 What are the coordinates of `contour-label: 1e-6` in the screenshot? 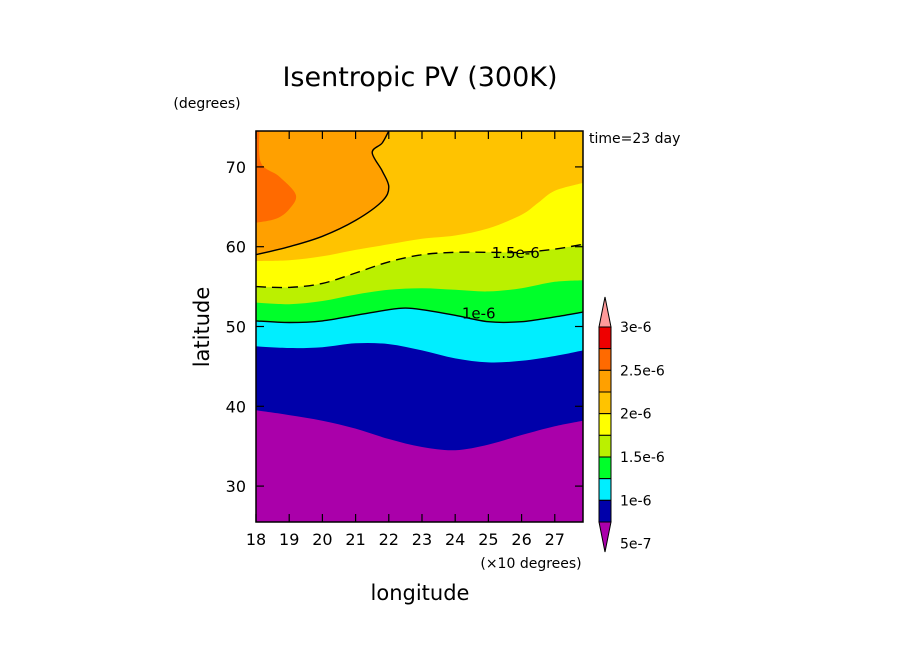 It's located at (479, 314).